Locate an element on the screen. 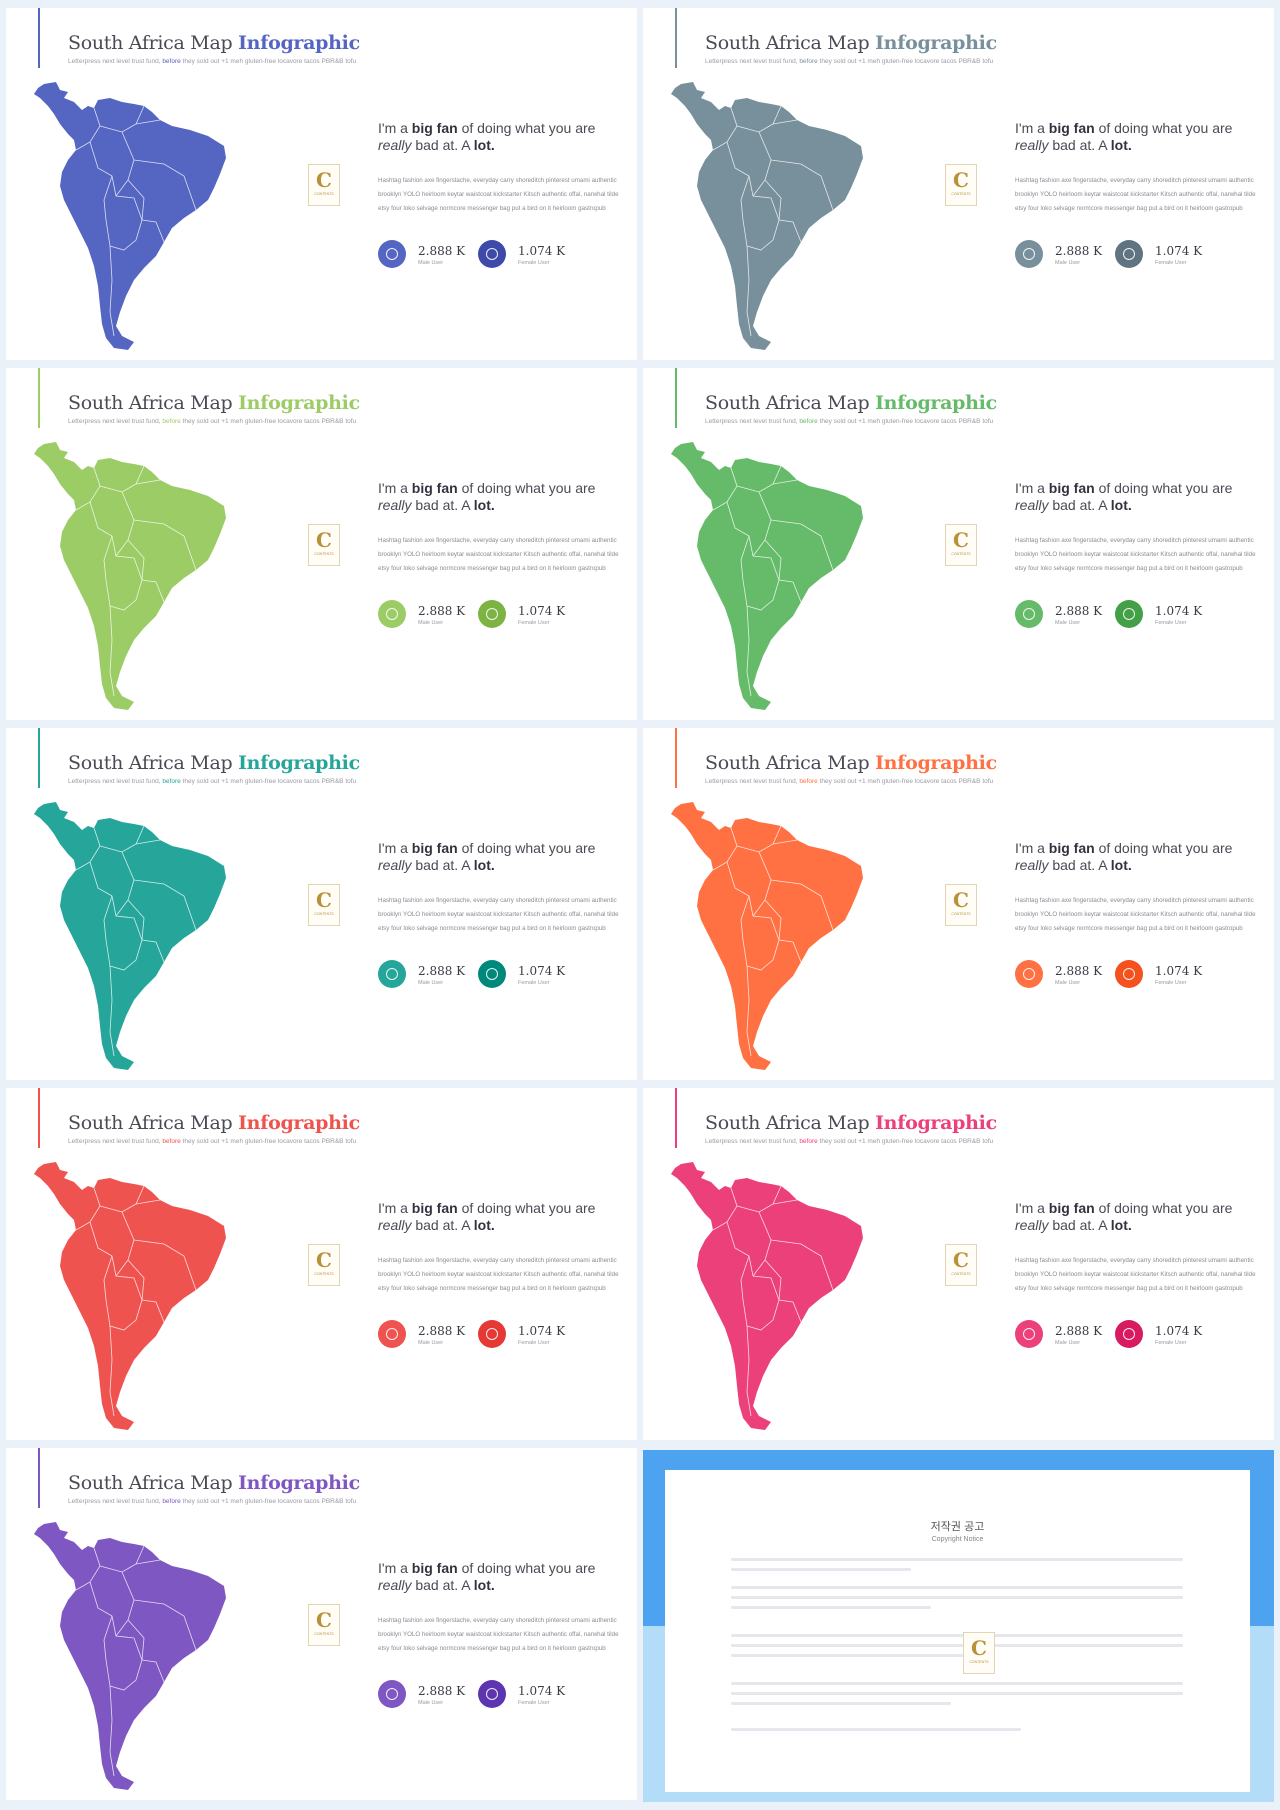 This screenshot has width=1280, height=1810. headline-italic: really is located at coordinates (395, 145).